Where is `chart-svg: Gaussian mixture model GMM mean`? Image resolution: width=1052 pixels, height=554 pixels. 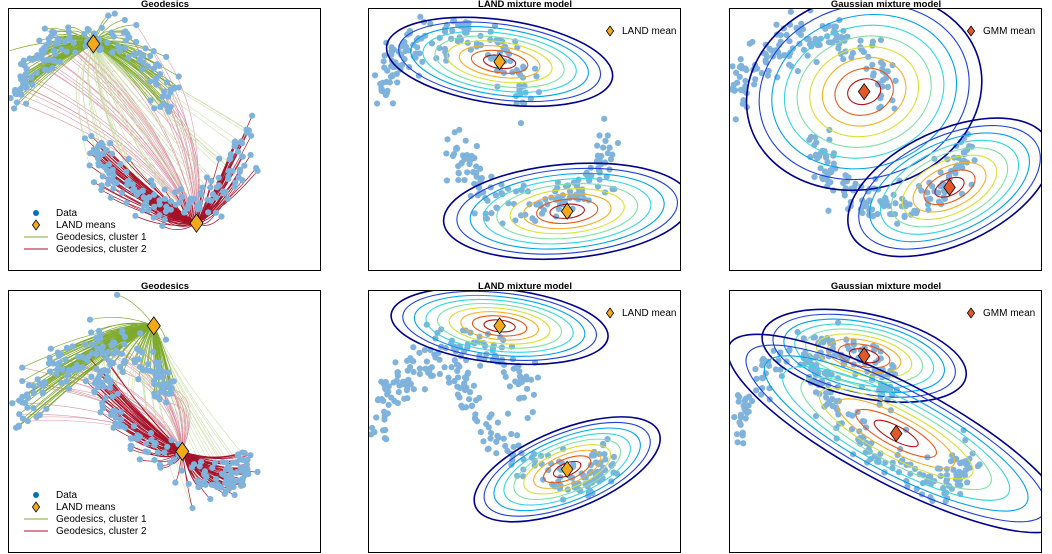
chart-svg: Gaussian mixture model GMM mean is located at coordinates (885, 135).